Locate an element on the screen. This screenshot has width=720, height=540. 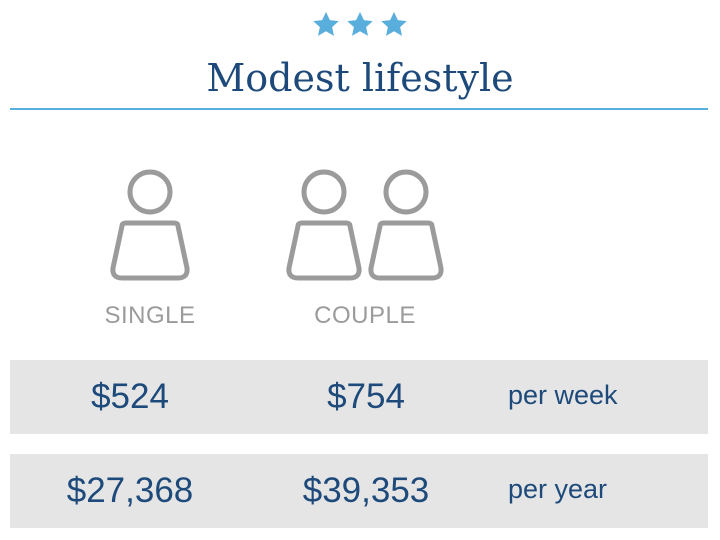
period-label: per year is located at coordinates (558, 489).